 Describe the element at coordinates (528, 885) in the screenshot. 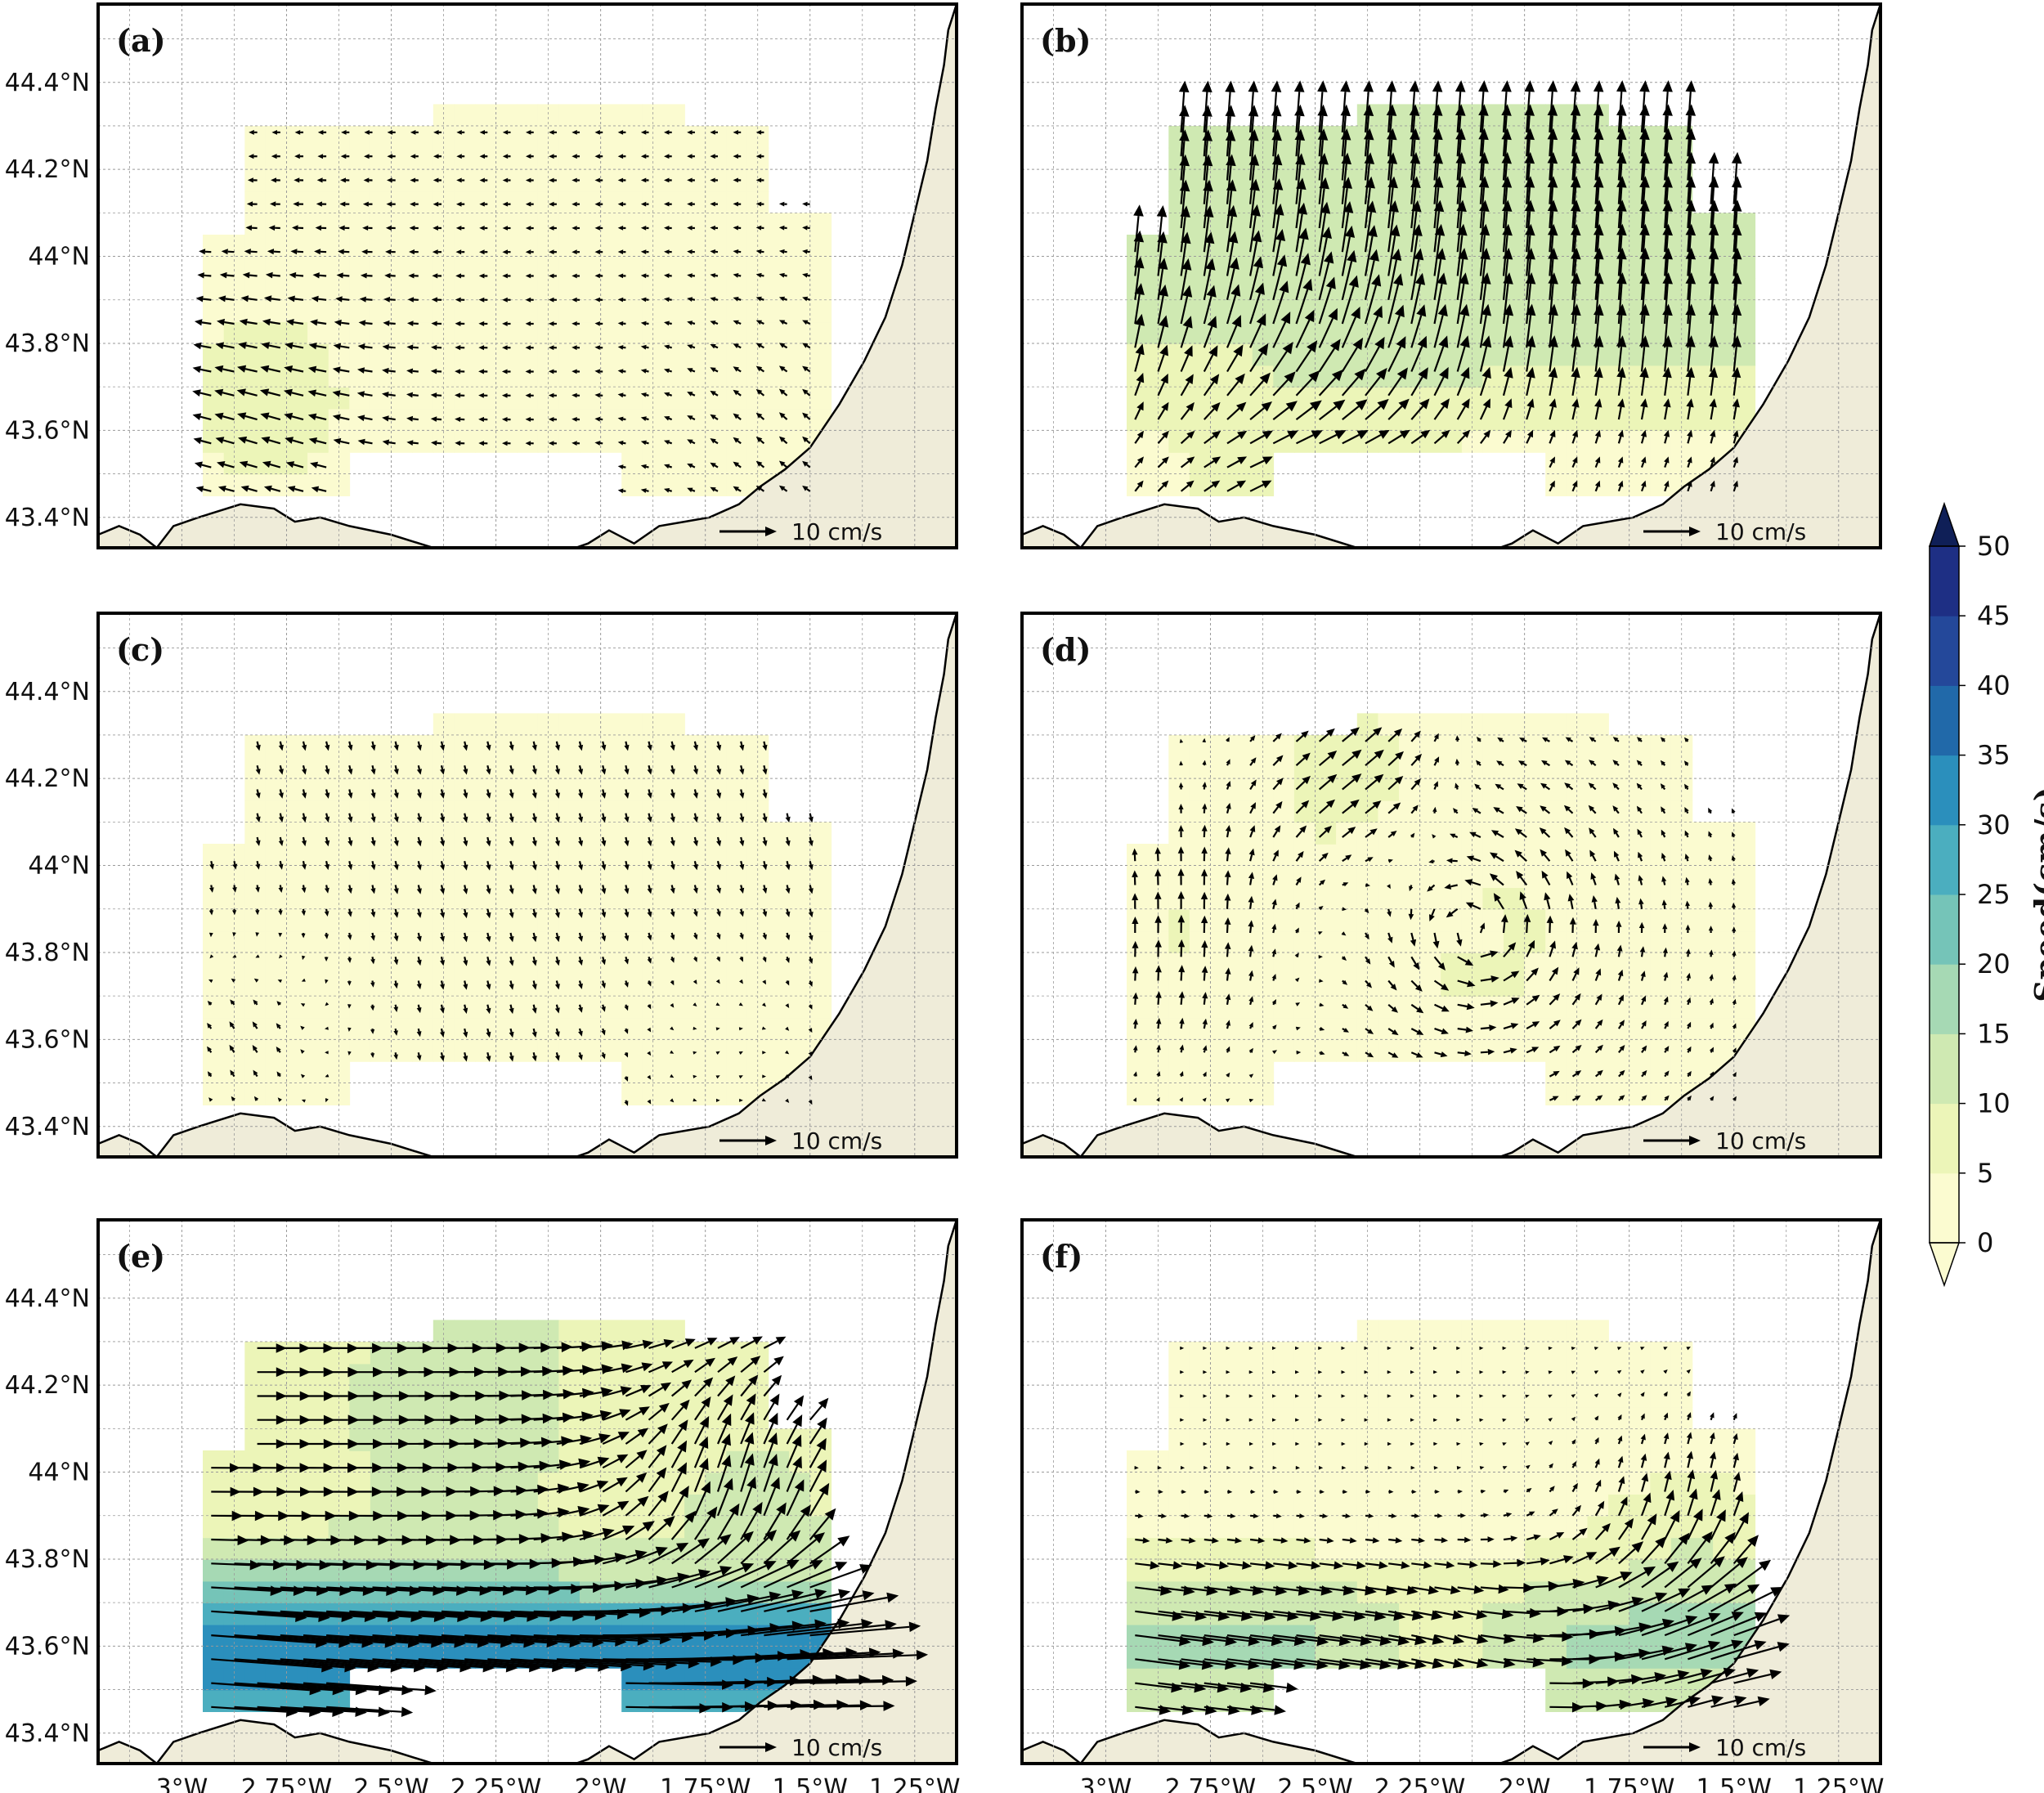

I see `map-area: 10 cm/s` at that location.